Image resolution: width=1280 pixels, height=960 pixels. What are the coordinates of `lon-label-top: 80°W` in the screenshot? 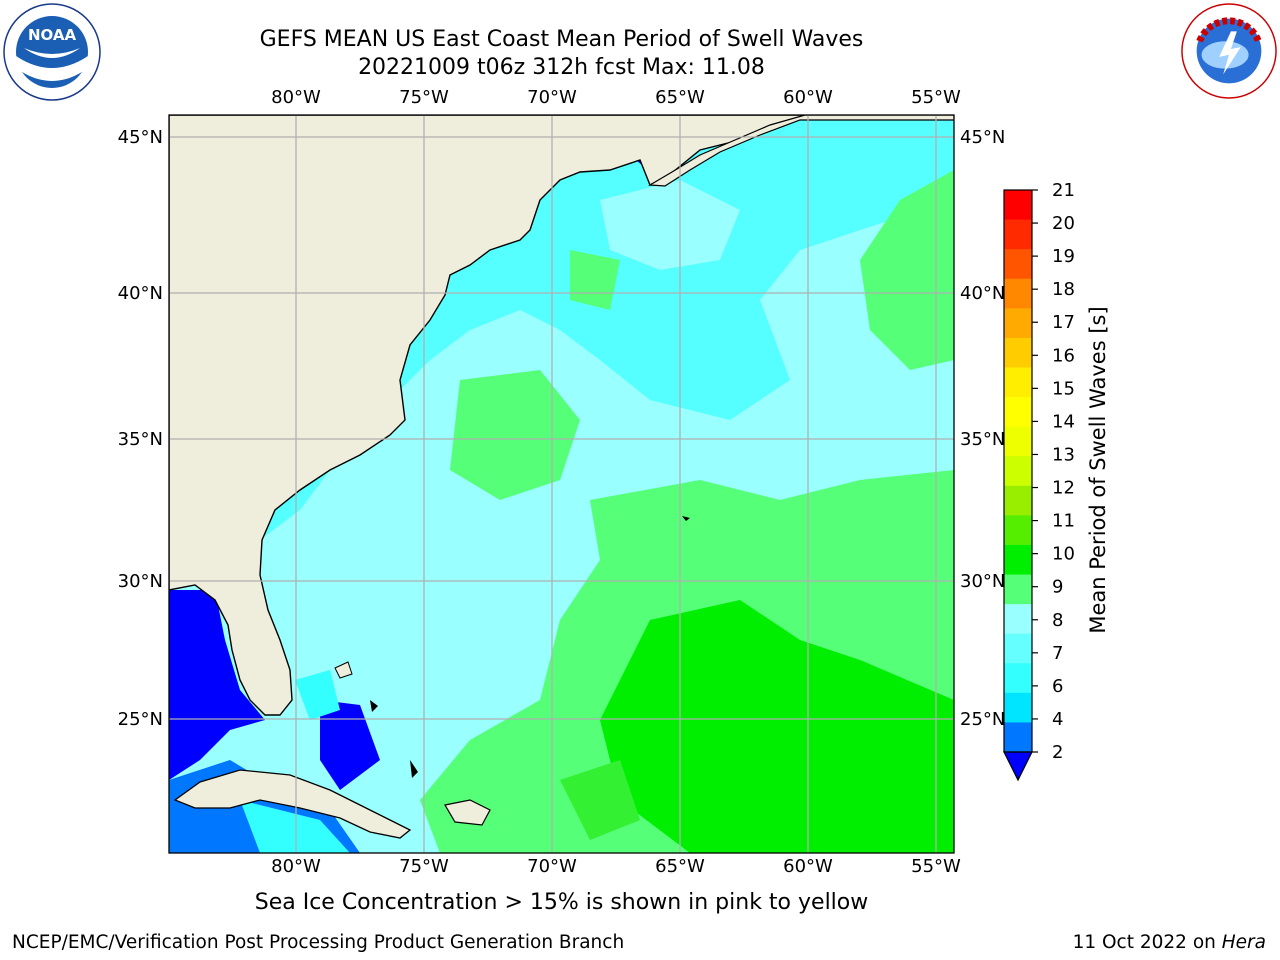 It's located at (296, 97).